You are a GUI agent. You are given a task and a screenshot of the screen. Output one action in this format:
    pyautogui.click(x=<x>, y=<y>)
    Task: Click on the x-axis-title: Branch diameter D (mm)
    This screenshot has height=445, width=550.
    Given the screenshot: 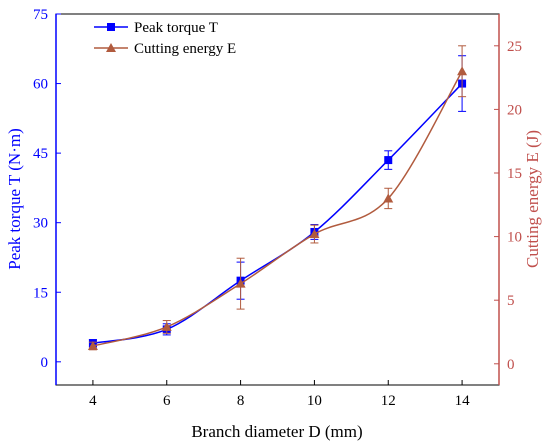 What is the action you would take?
    pyautogui.click(x=276, y=431)
    